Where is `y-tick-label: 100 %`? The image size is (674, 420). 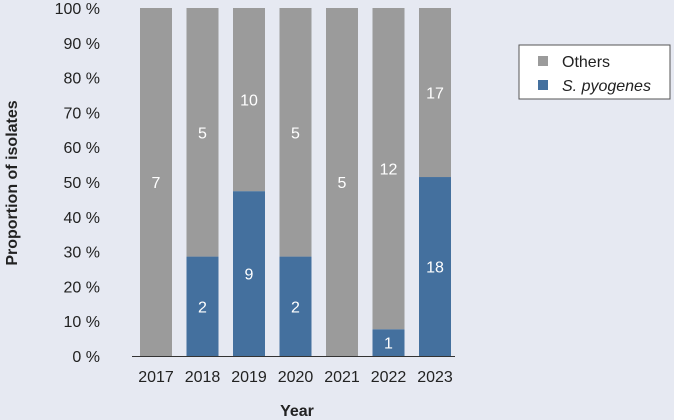
y-tick-label: 100 % is located at coordinates (77, 9).